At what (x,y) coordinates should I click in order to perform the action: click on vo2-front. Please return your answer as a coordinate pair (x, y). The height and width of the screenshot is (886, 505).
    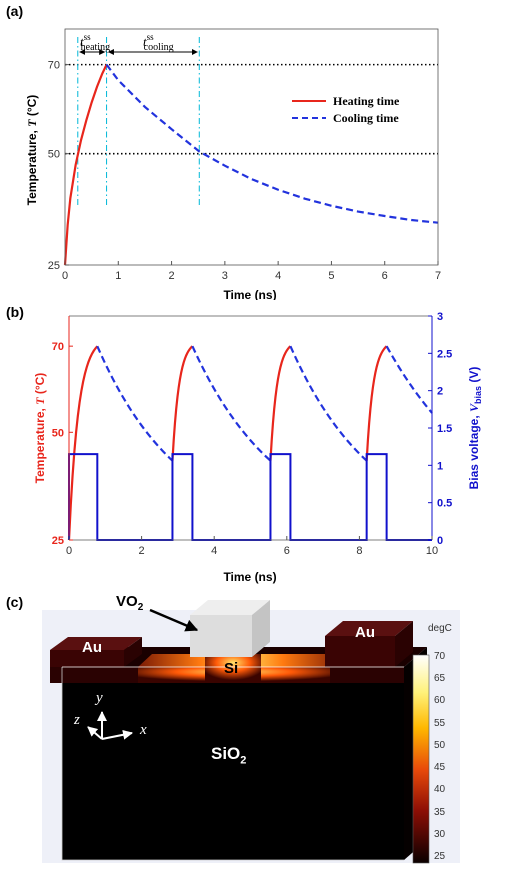
    Looking at the image, I should click on (221, 636).